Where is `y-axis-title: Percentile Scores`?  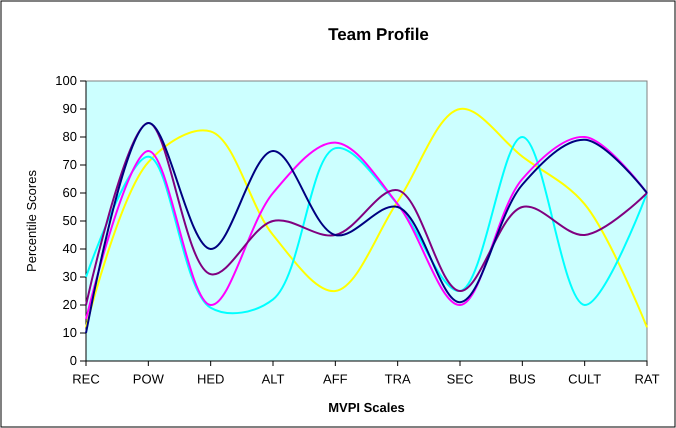 y-axis-title: Percentile Scores is located at coordinates (31, 221).